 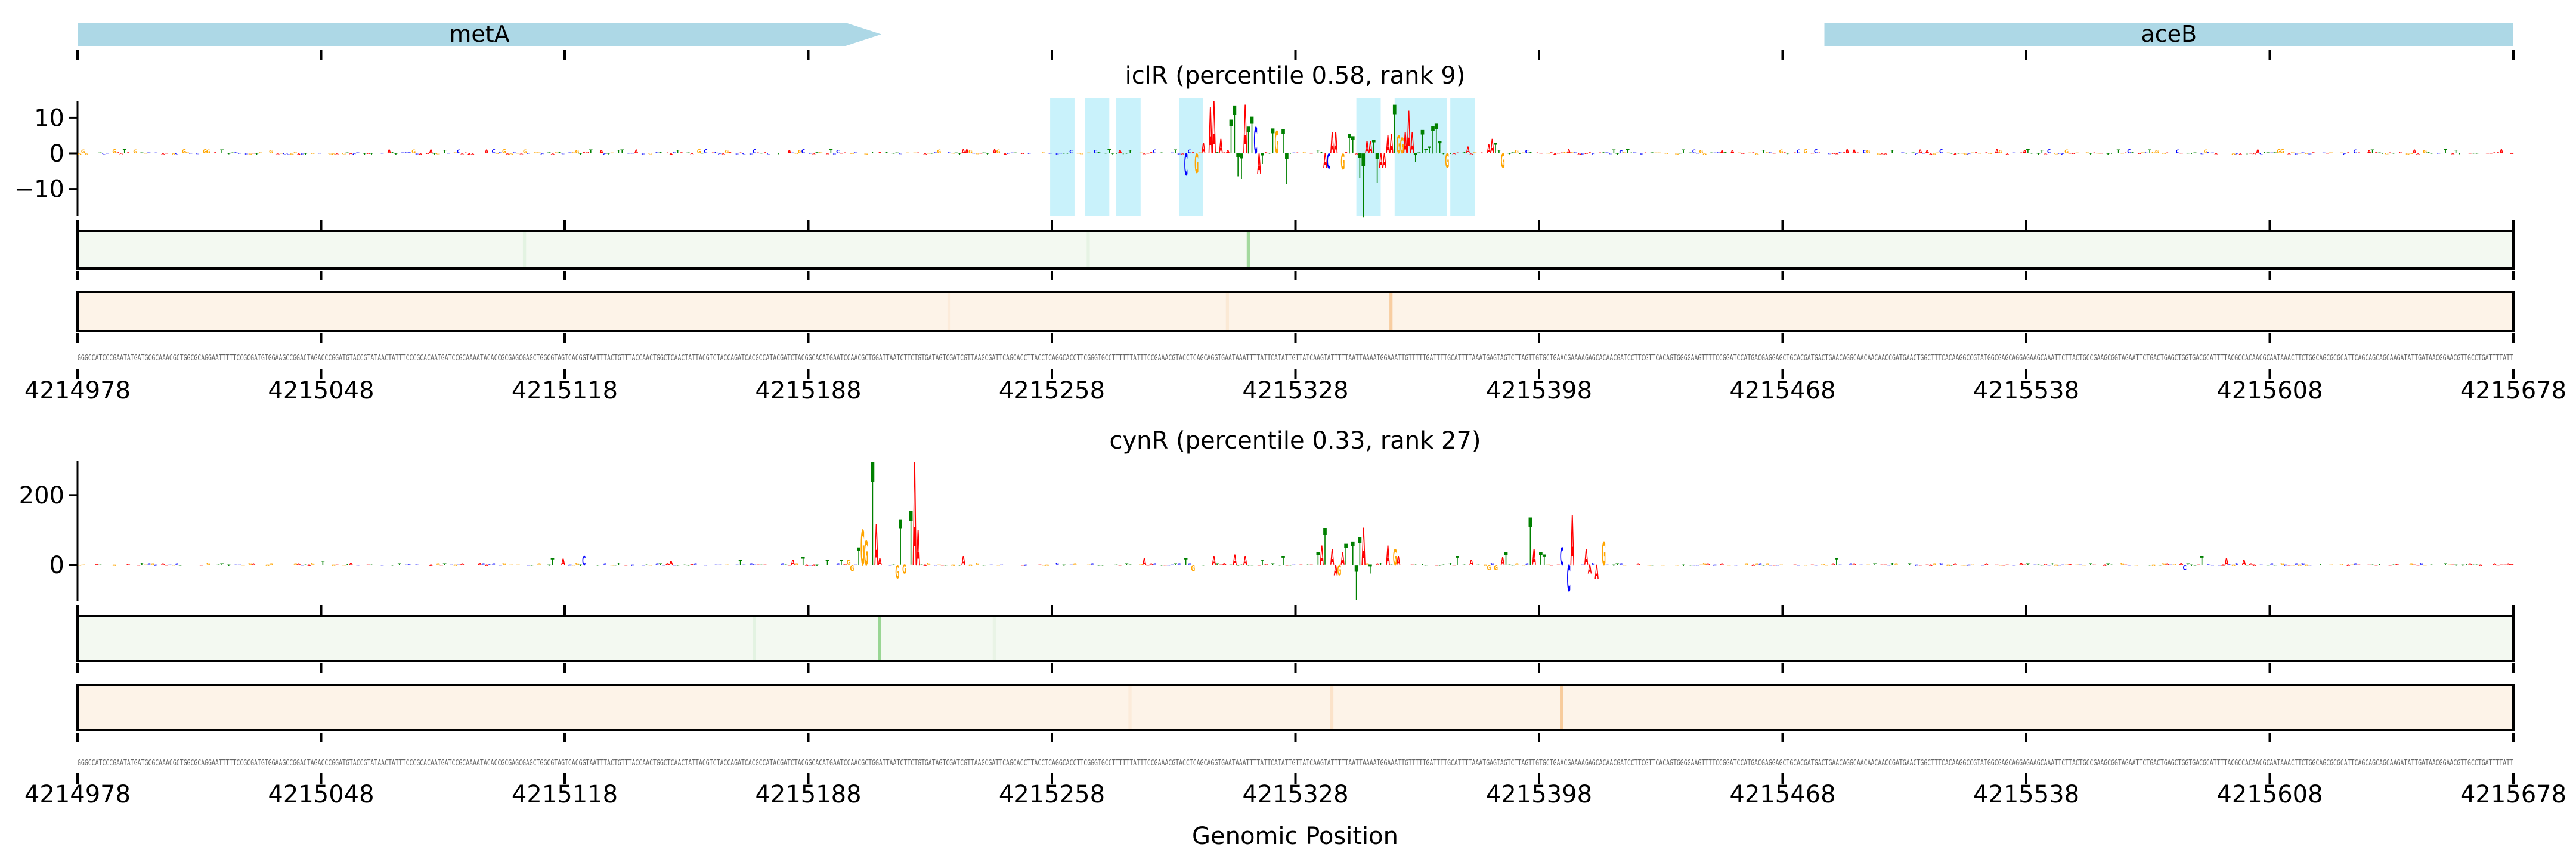 What do you see at coordinates (1295, 638) in the screenshot?
I see `heatmap-frame` at bounding box center [1295, 638].